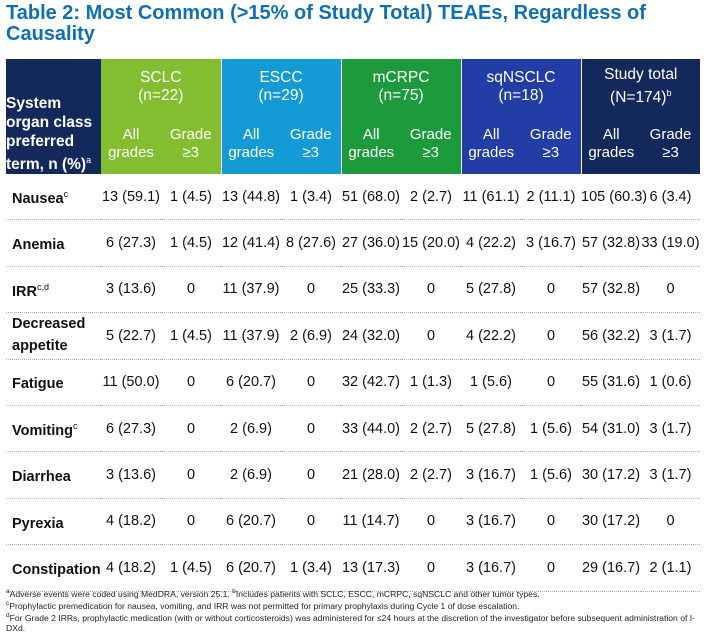  I want to click on group-header-mcrpc: mCRPC (n=75), so click(400, 86).